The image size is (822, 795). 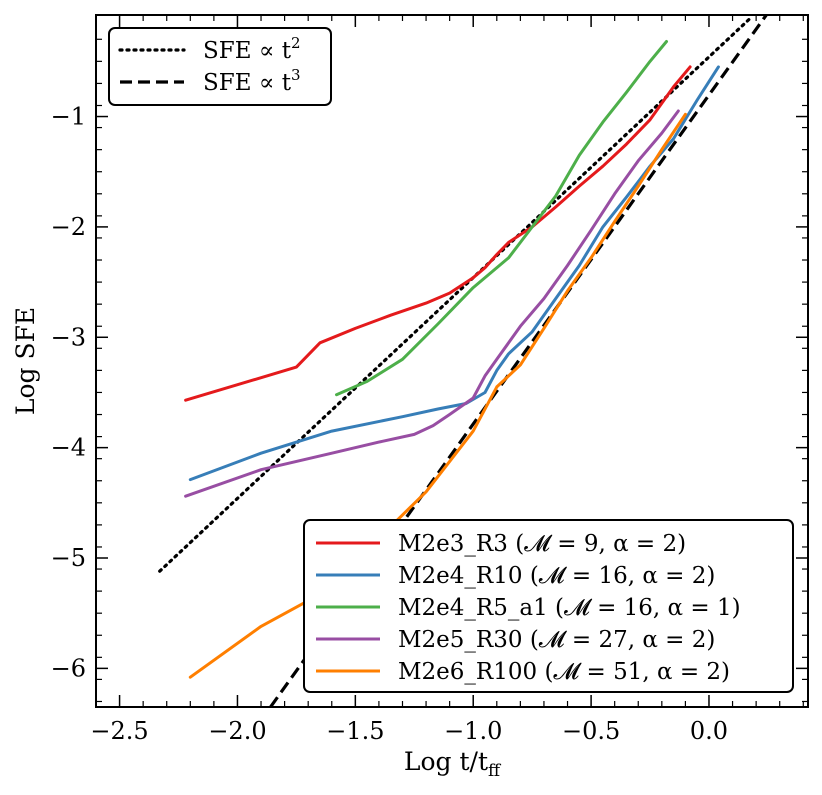 I want to click on x-tick-label: −1.0, so click(x=473, y=731).